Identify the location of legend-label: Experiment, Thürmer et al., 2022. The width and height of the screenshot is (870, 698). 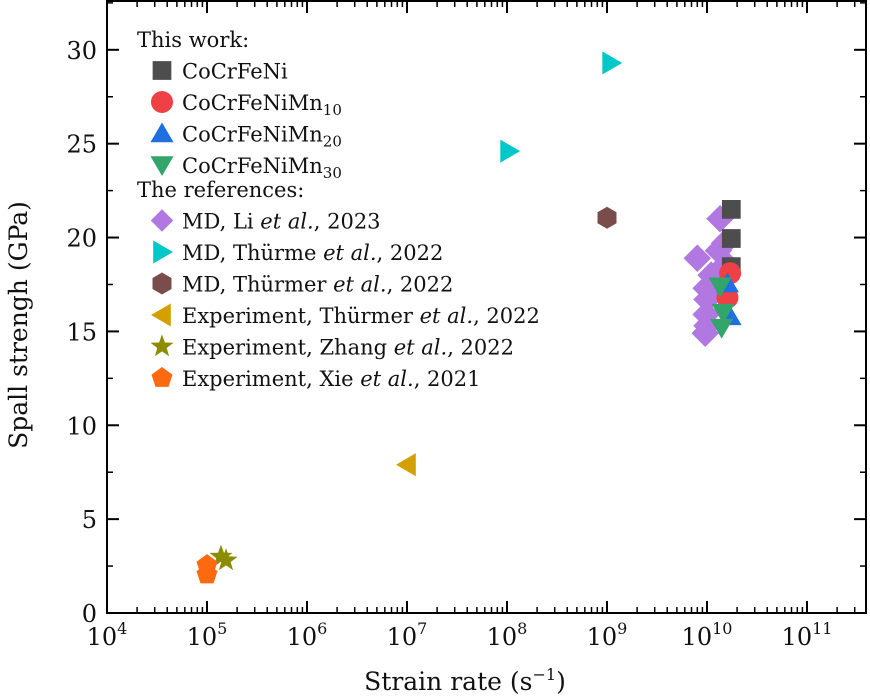
(361, 316).